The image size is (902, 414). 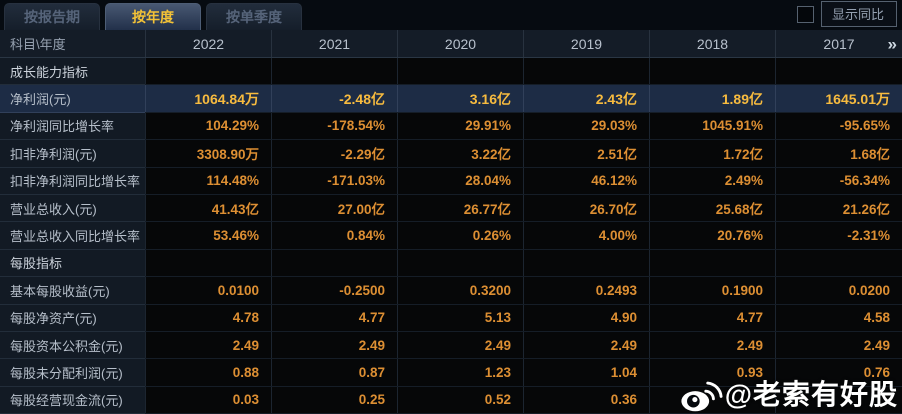 I want to click on row-value: 2.49%, so click(x=712, y=180).